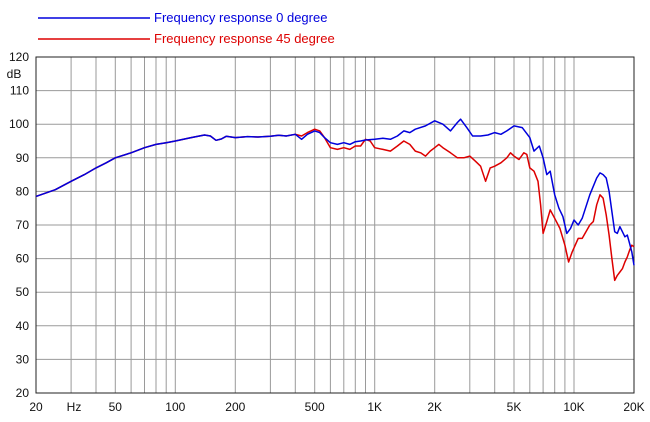  I want to click on y-tick-label: 100, so click(19, 124).